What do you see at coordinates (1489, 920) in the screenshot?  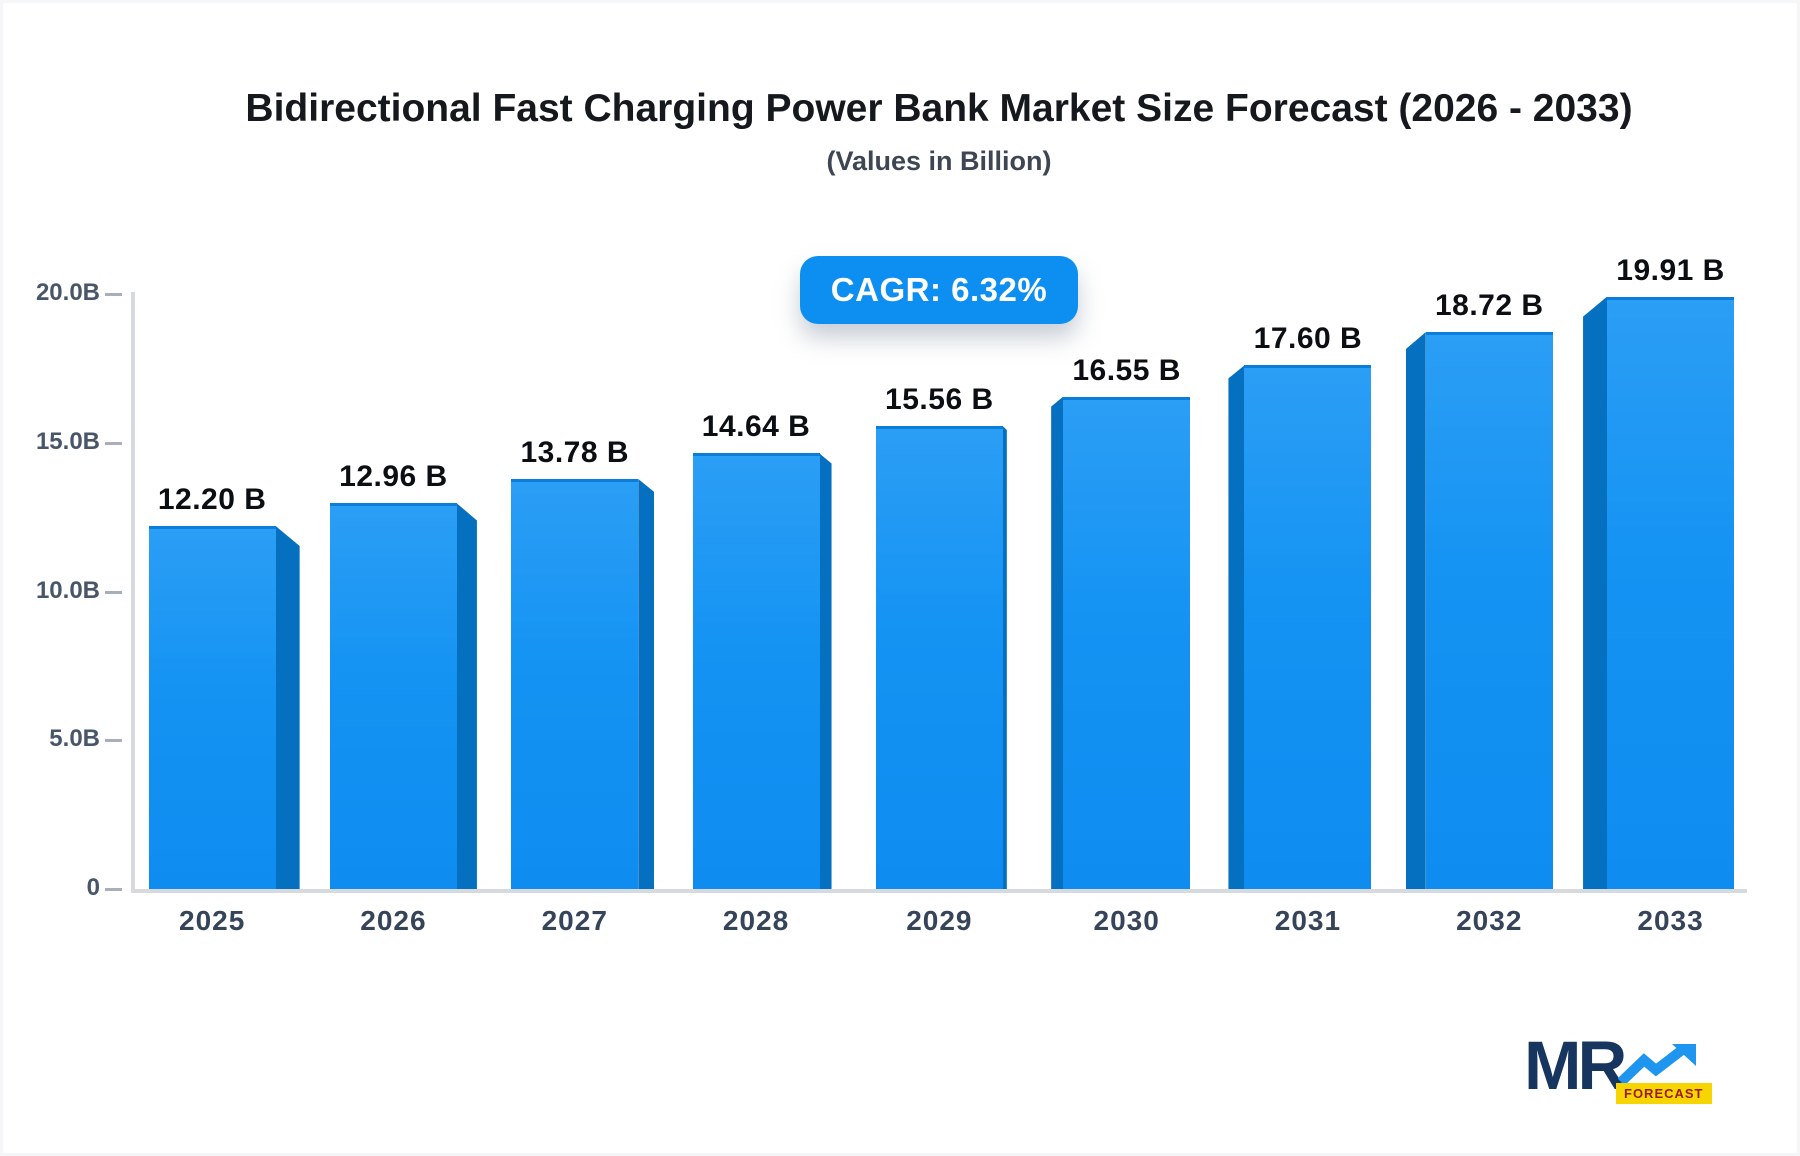 I see `x-axis-label: 2032` at bounding box center [1489, 920].